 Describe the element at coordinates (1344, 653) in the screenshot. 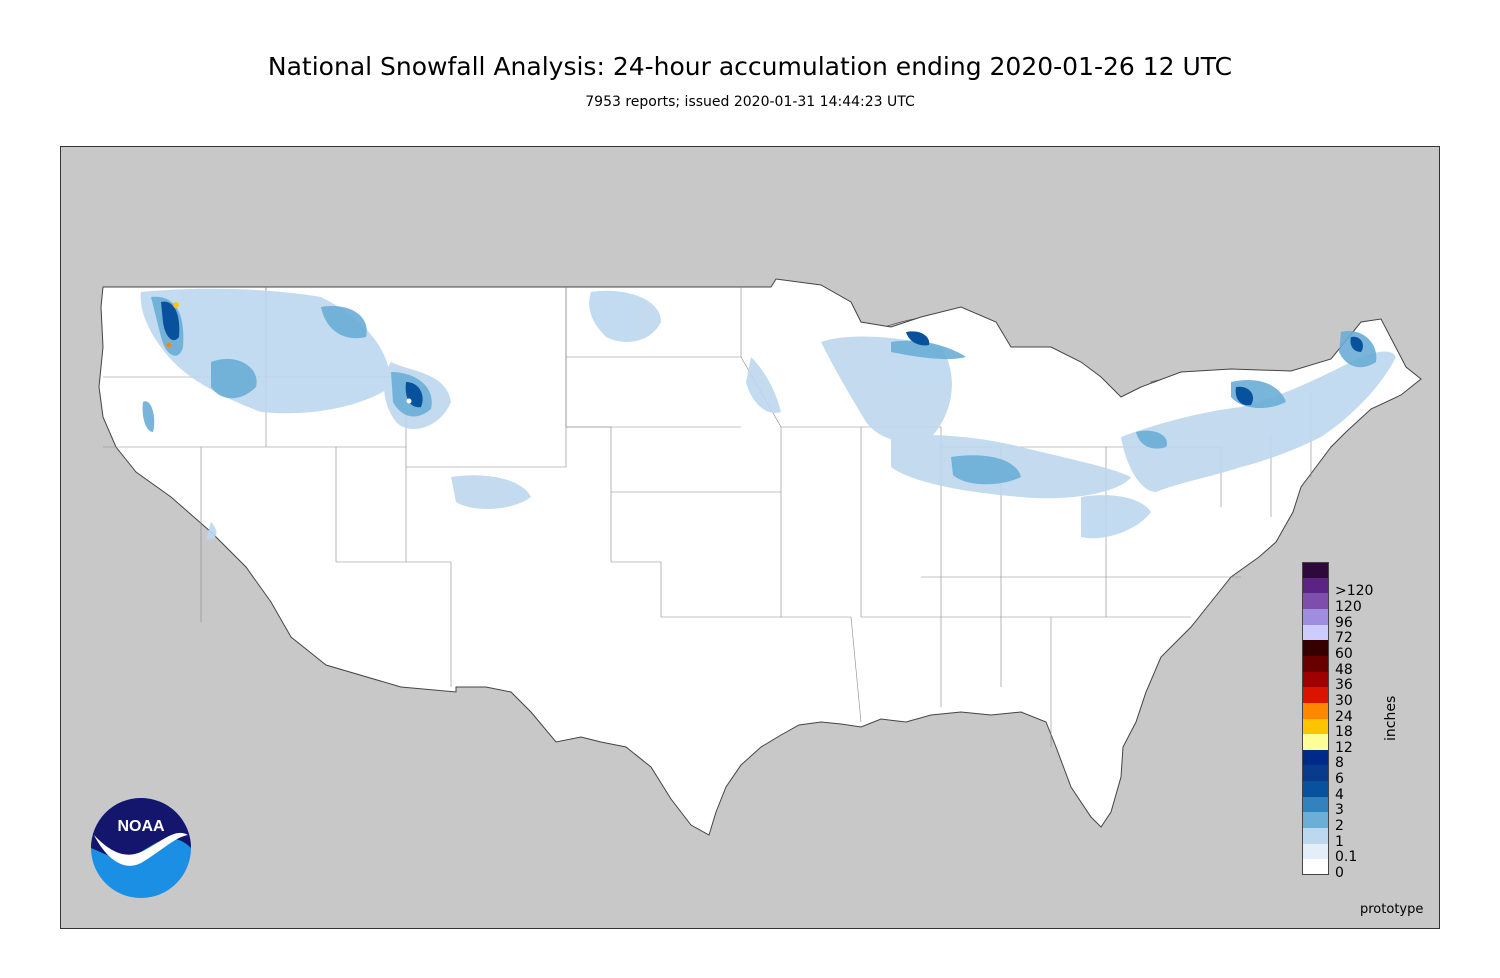

I see `legend-label: 60` at that location.